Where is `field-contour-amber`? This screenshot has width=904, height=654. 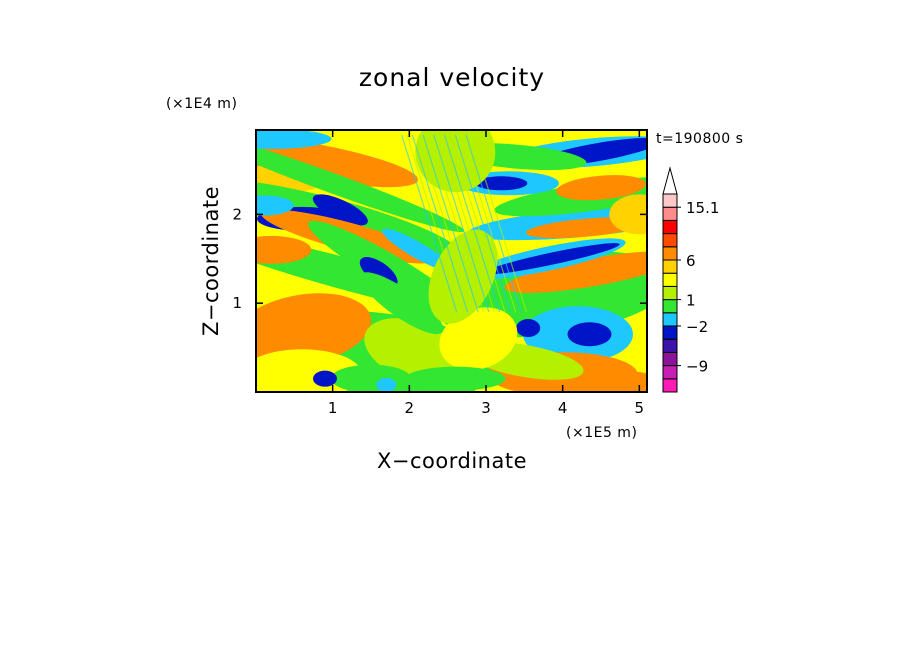 field-contour-amber is located at coordinates (628, 214).